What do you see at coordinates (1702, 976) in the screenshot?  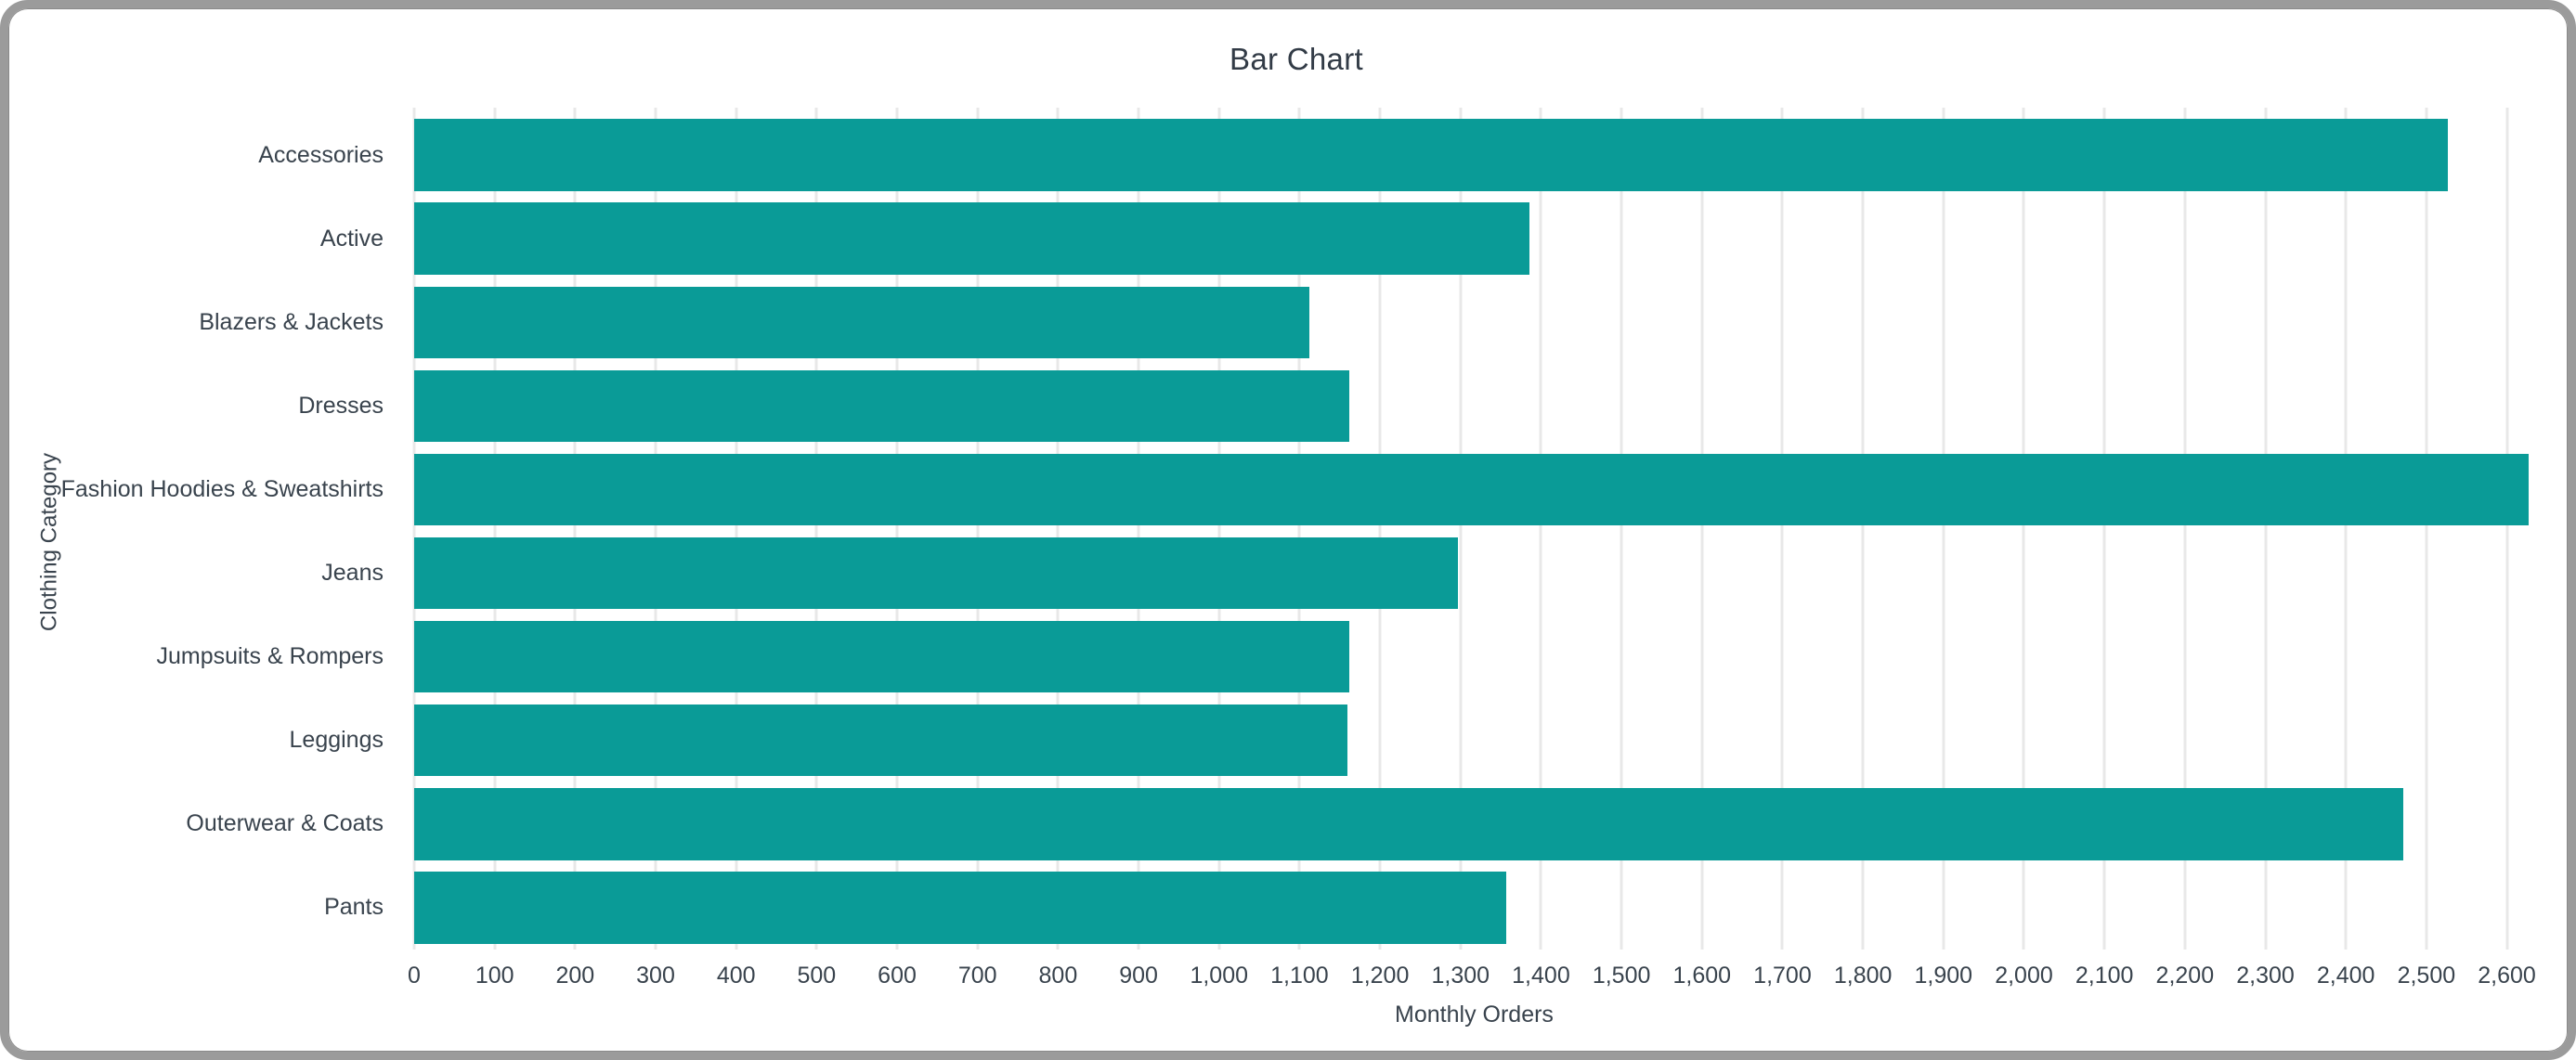 I see `x-tick-label-1600: 1,600` at bounding box center [1702, 976].